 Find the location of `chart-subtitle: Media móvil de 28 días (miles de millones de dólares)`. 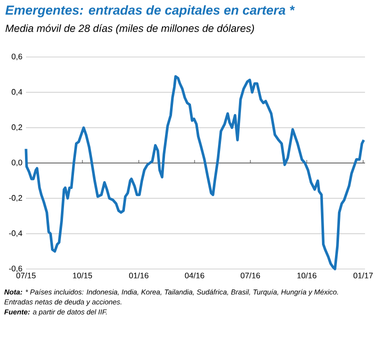

chart-subtitle: Media móvil de 28 días (miles de millones de dólares) is located at coordinates (130, 29).